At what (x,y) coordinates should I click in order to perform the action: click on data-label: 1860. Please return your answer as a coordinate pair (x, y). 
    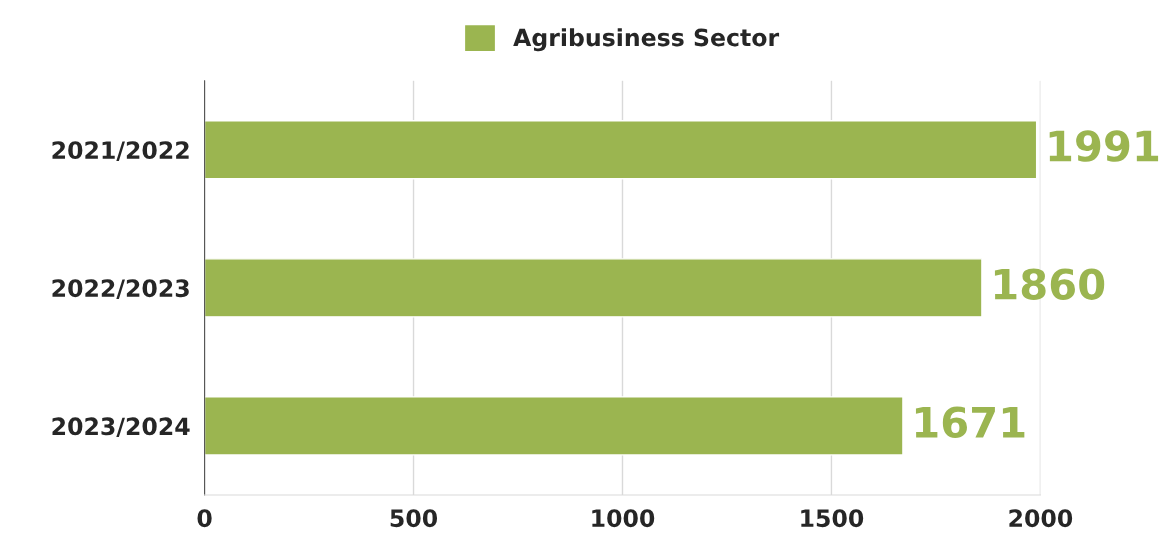
    Looking at the image, I should click on (1049, 284).